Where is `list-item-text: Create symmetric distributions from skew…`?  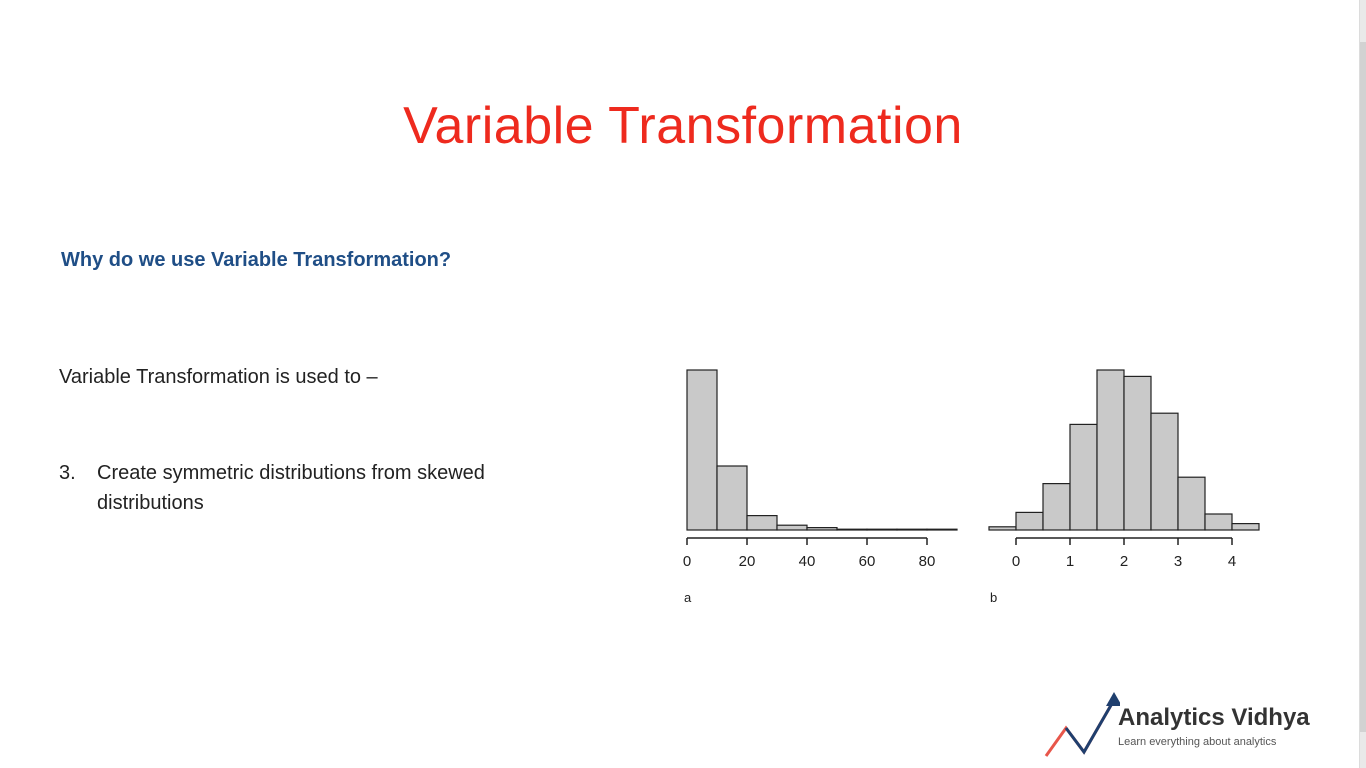
list-item-text: Create symmetric distributions from skew… is located at coordinates (291, 488).